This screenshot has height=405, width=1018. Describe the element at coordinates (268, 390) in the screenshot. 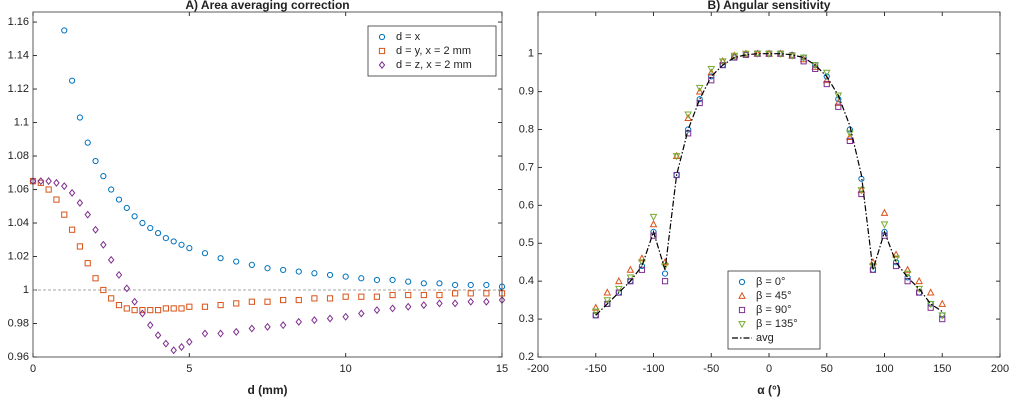

I see `x-axis-label: d (mm)` at that location.